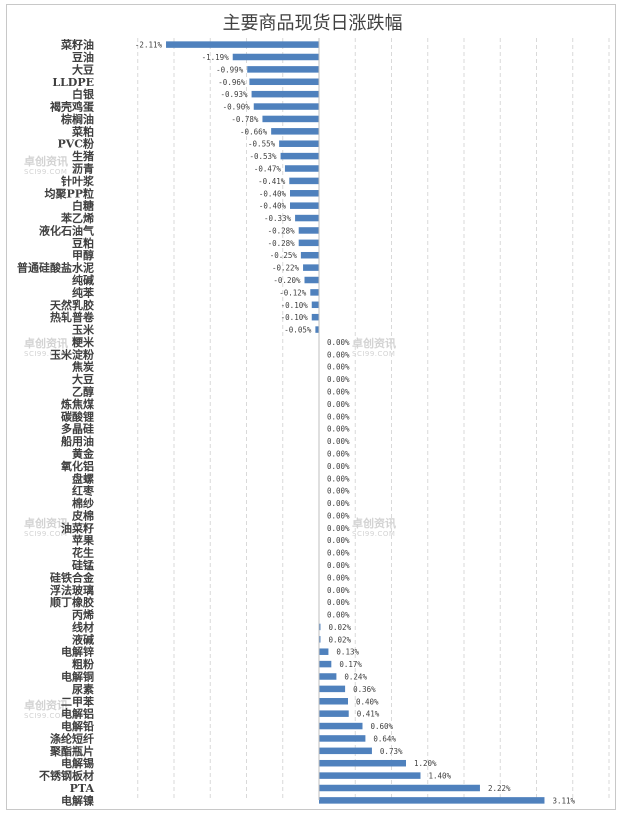  Describe the element at coordinates (83, 292) in the screenshot. I see `category-label: 纯苯` at that location.